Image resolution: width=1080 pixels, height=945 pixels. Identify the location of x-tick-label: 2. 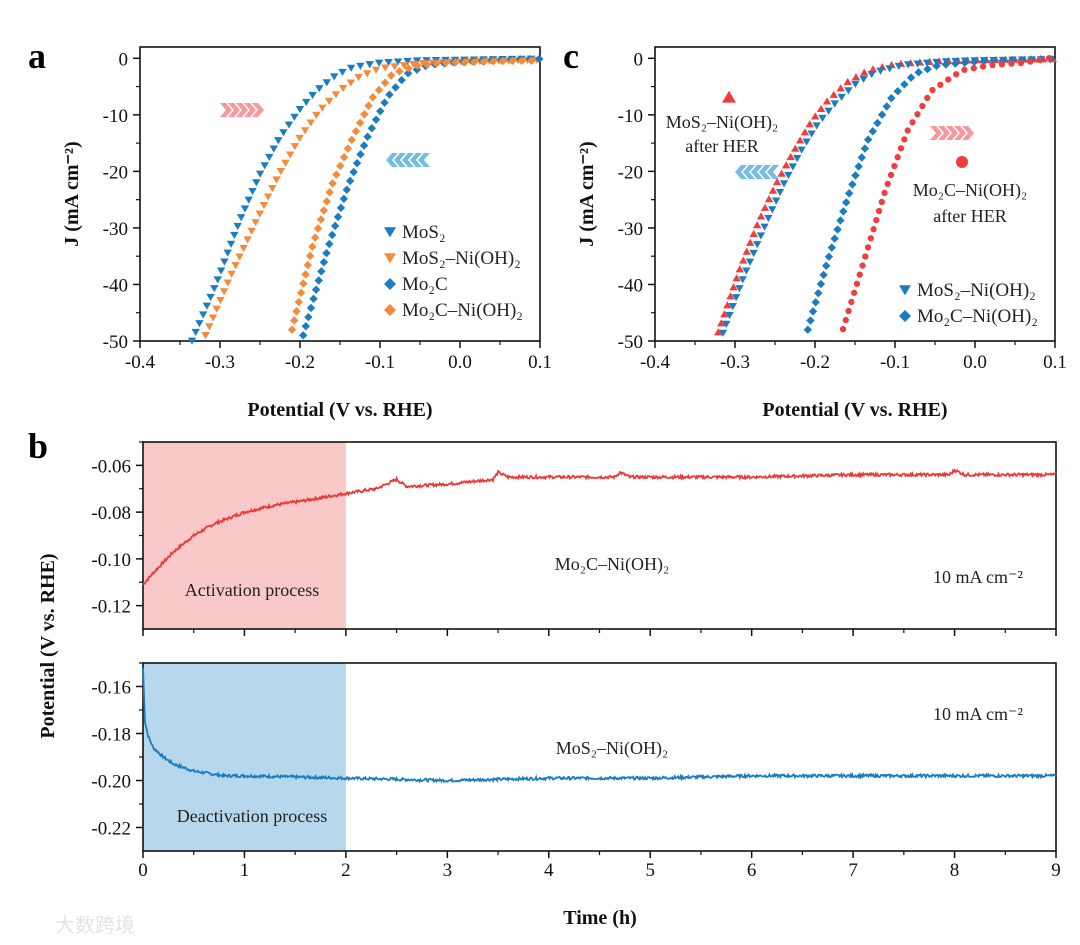
(346, 870).